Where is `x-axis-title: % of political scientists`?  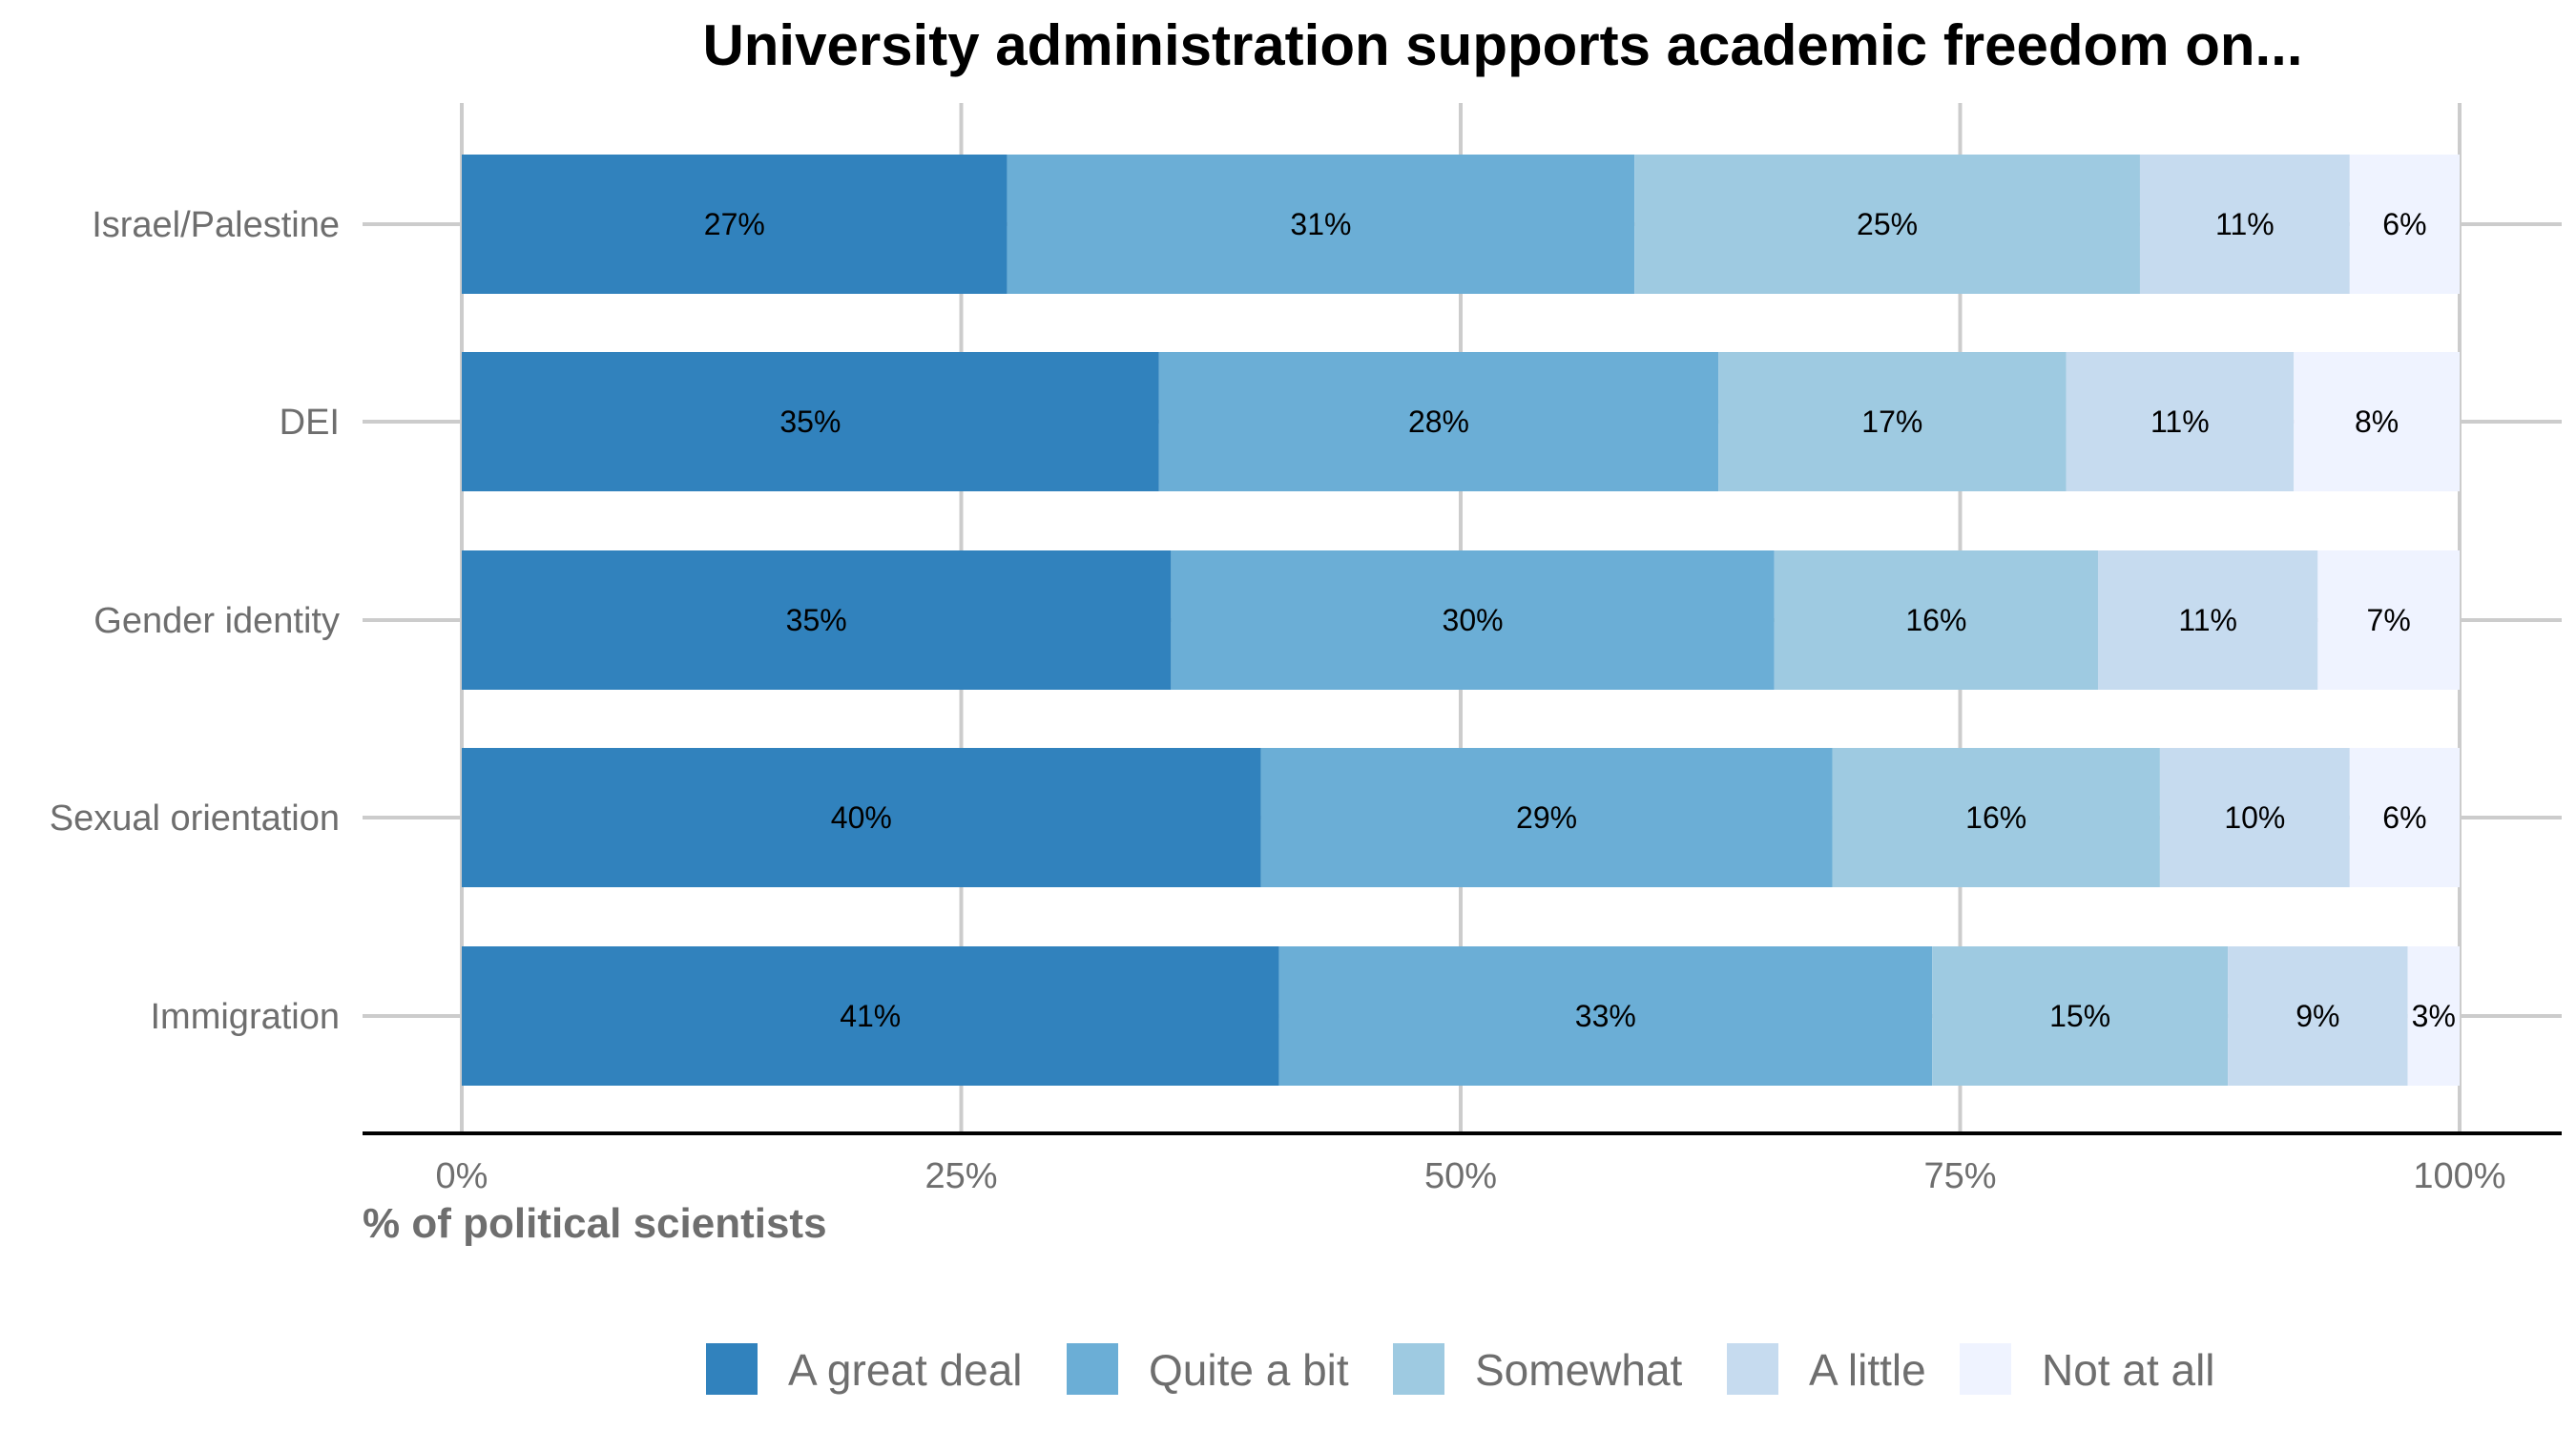
x-axis-title: % of political scientists is located at coordinates (595, 1223).